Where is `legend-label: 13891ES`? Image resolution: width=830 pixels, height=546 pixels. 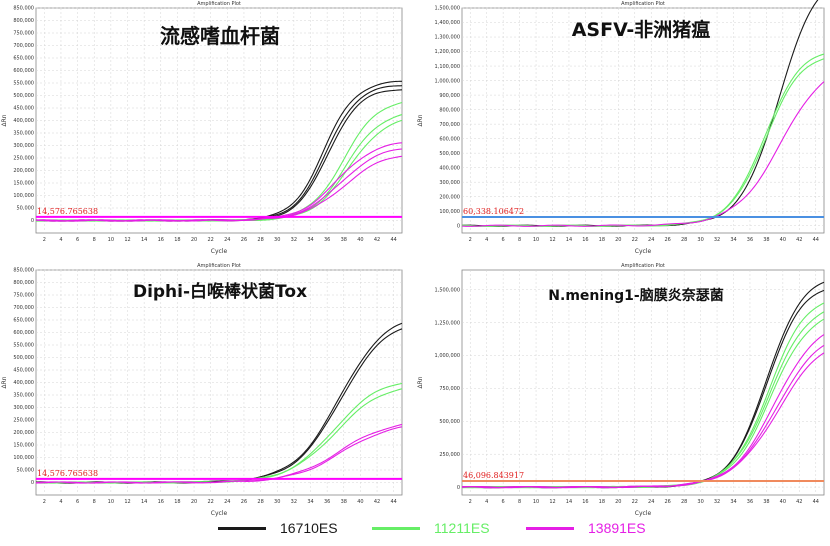
legend-label: 13891ES is located at coordinates (617, 528).